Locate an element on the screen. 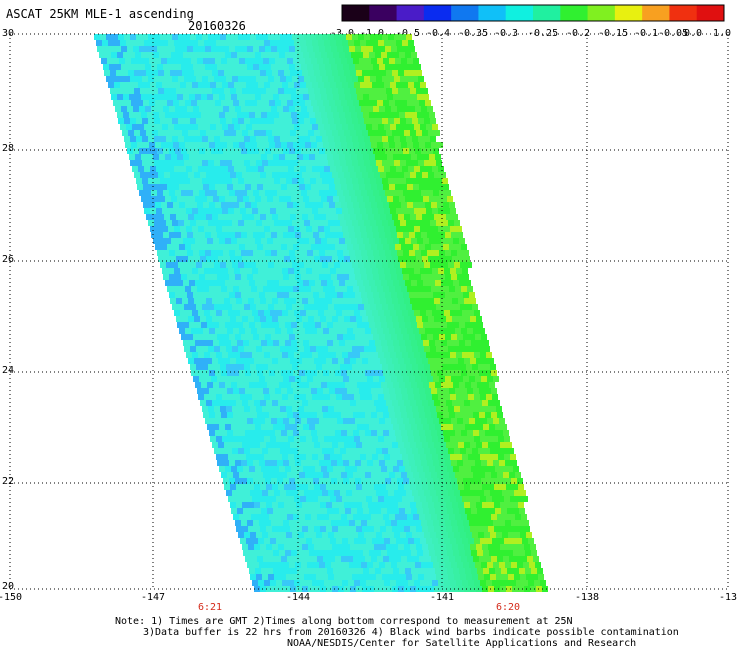  colorbar-frame is located at coordinates (533, 13).